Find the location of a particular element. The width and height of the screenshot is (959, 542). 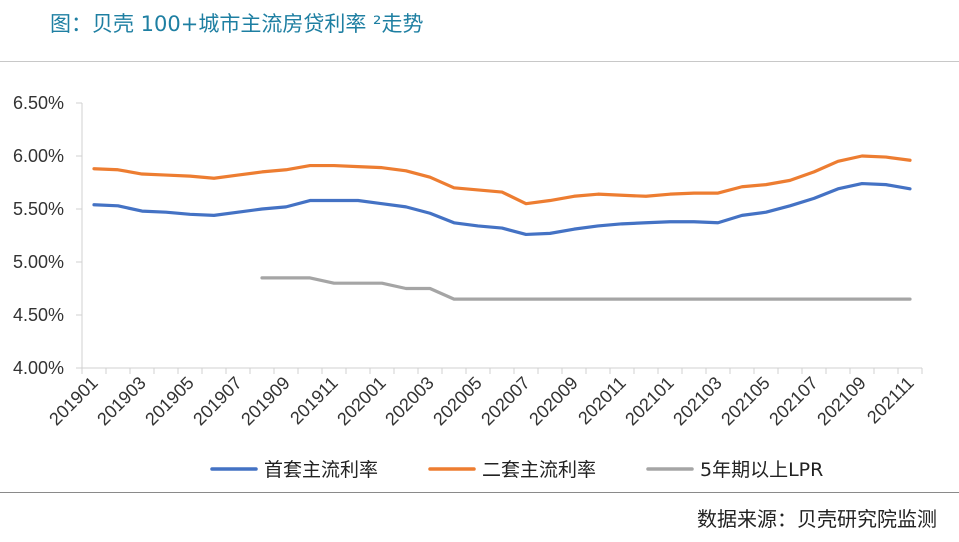

x-tick-label: 202109 is located at coordinates (841, 401).